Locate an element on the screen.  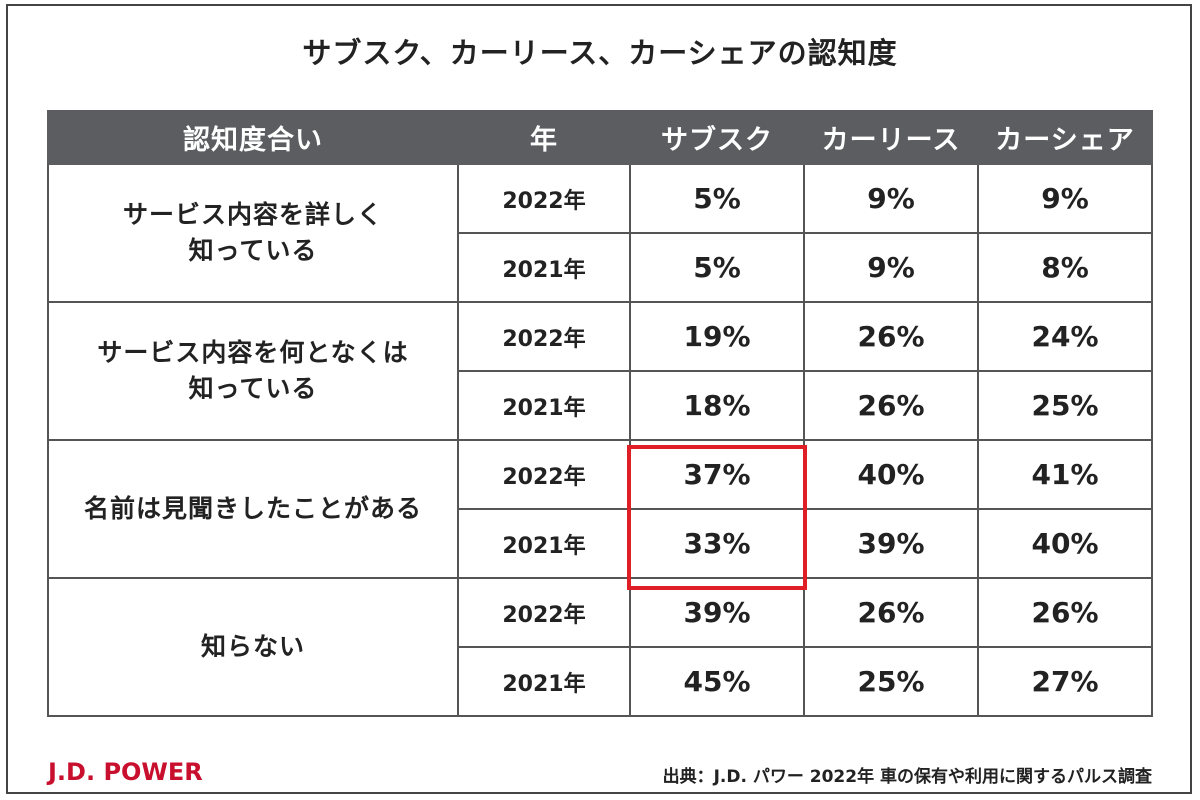
category-line: サービス内容を何となくは is located at coordinates (253, 352).